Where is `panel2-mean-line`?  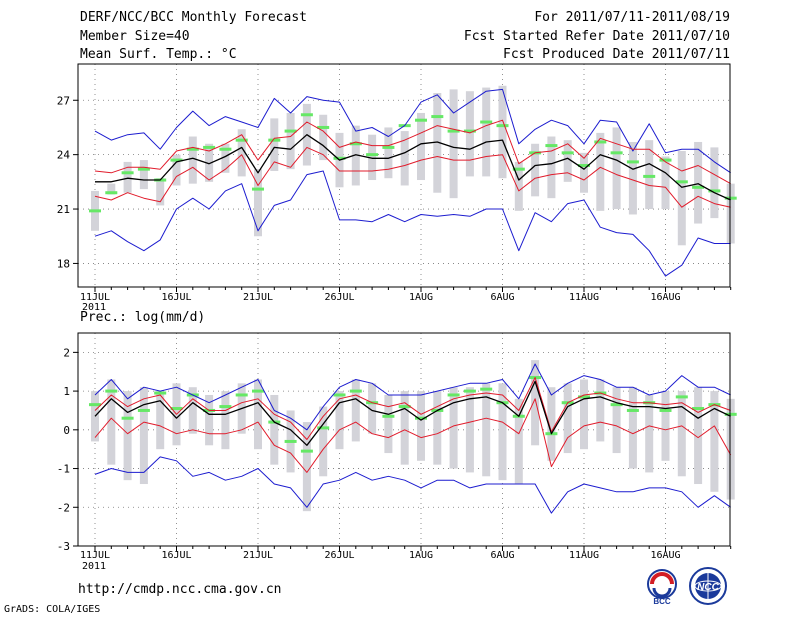
panel2-mean-line is located at coordinates (412, 413).